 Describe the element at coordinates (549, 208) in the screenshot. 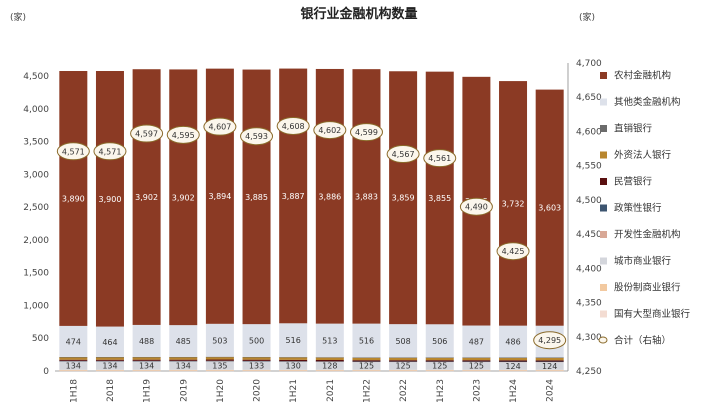

I see `bar-value-label: 3,603` at that location.